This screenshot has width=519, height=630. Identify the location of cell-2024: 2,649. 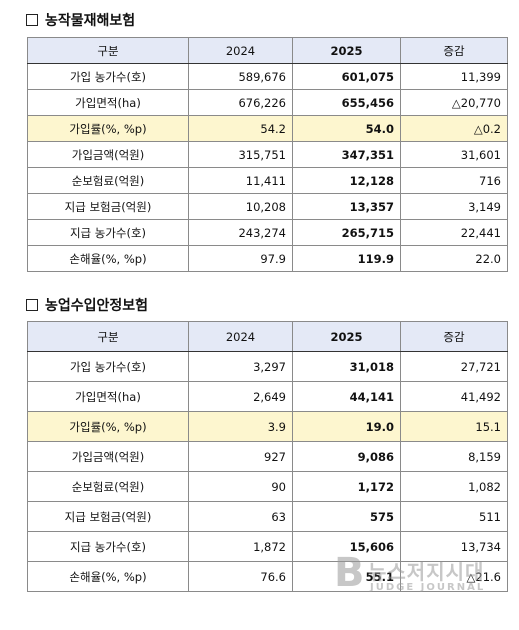
(240, 396).